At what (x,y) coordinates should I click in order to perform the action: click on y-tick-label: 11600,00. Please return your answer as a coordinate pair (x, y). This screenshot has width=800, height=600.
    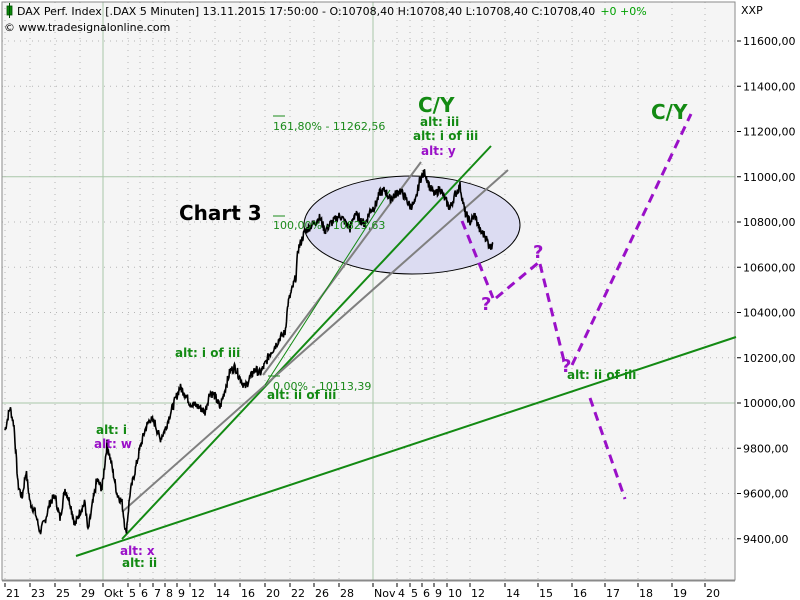
    Looking at the image, I should click on (769, 41).